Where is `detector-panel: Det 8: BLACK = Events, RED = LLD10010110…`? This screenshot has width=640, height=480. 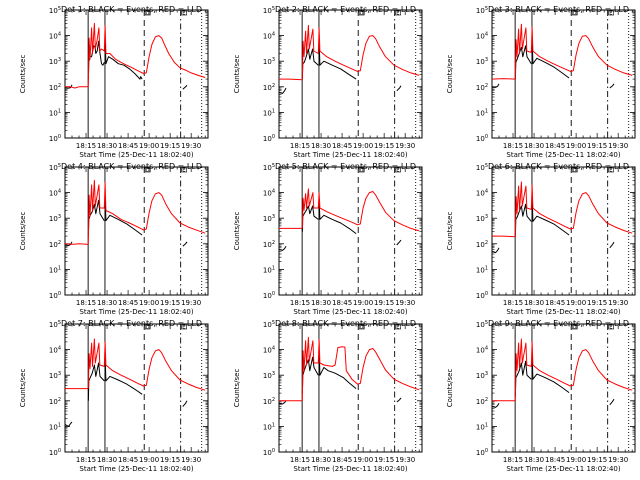
detector-panel: Det 8: BLACK = Events, RED = LLD10010110… is located at coordinates (328, 396).